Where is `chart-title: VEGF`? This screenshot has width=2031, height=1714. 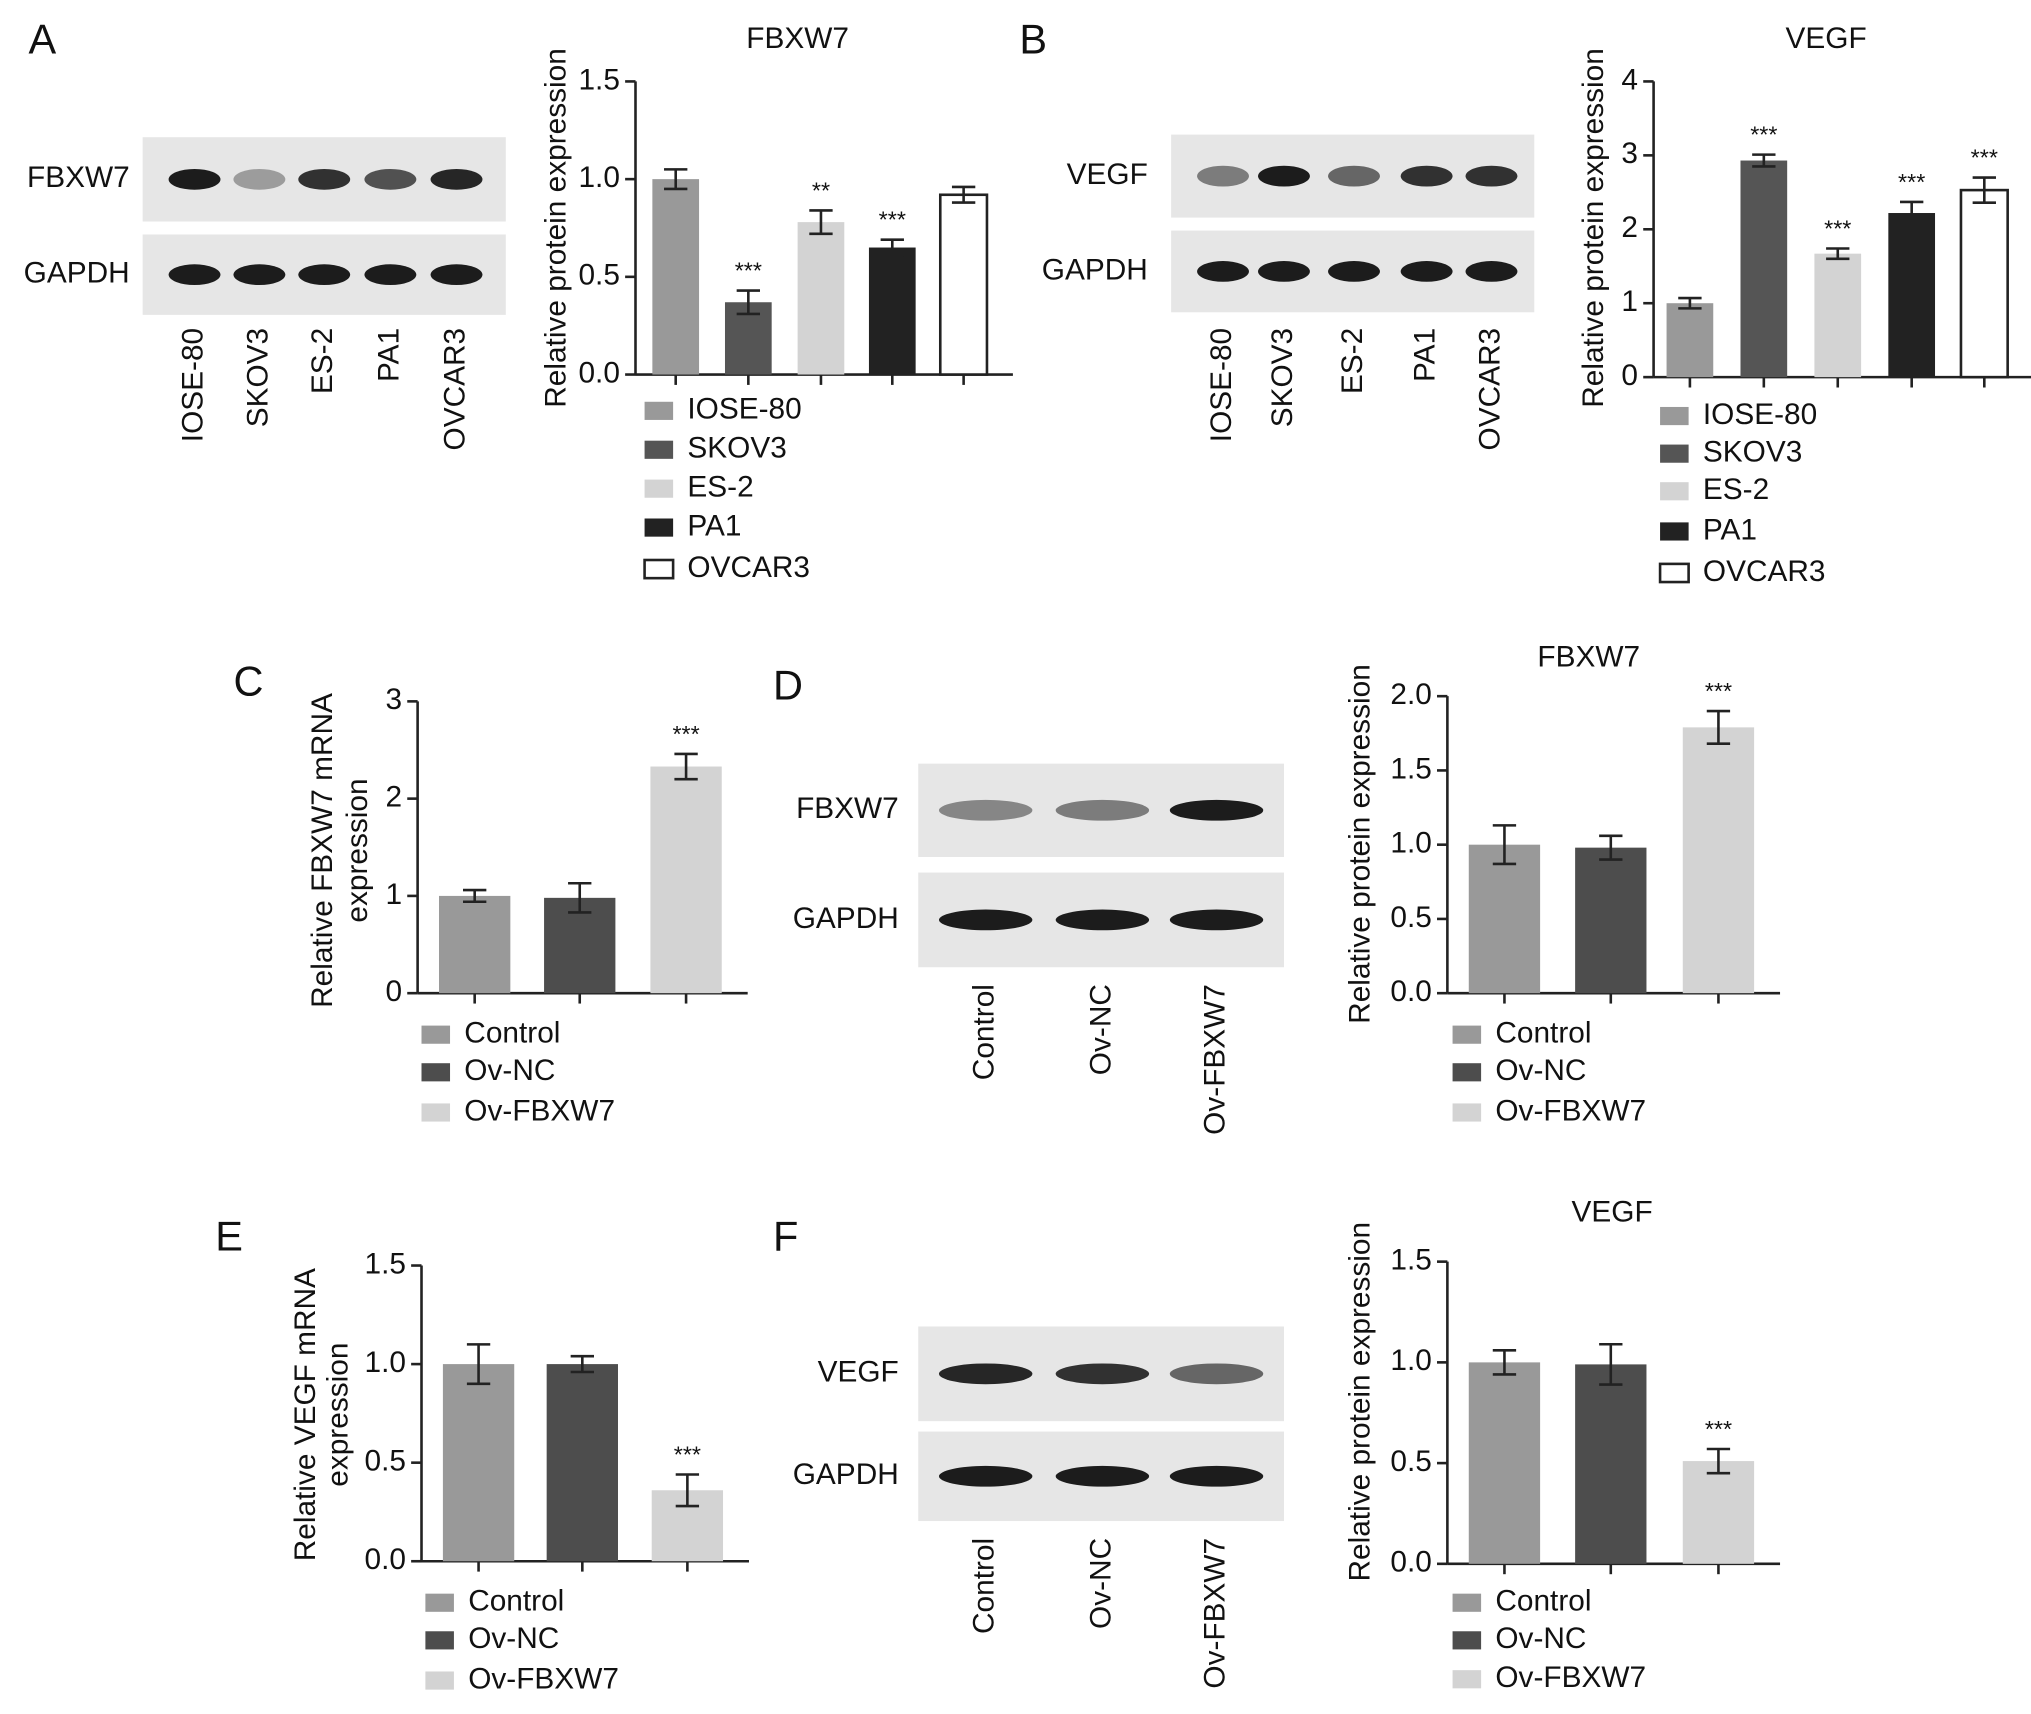 chart-title: VEGF is located at coordinates (1825, 38).